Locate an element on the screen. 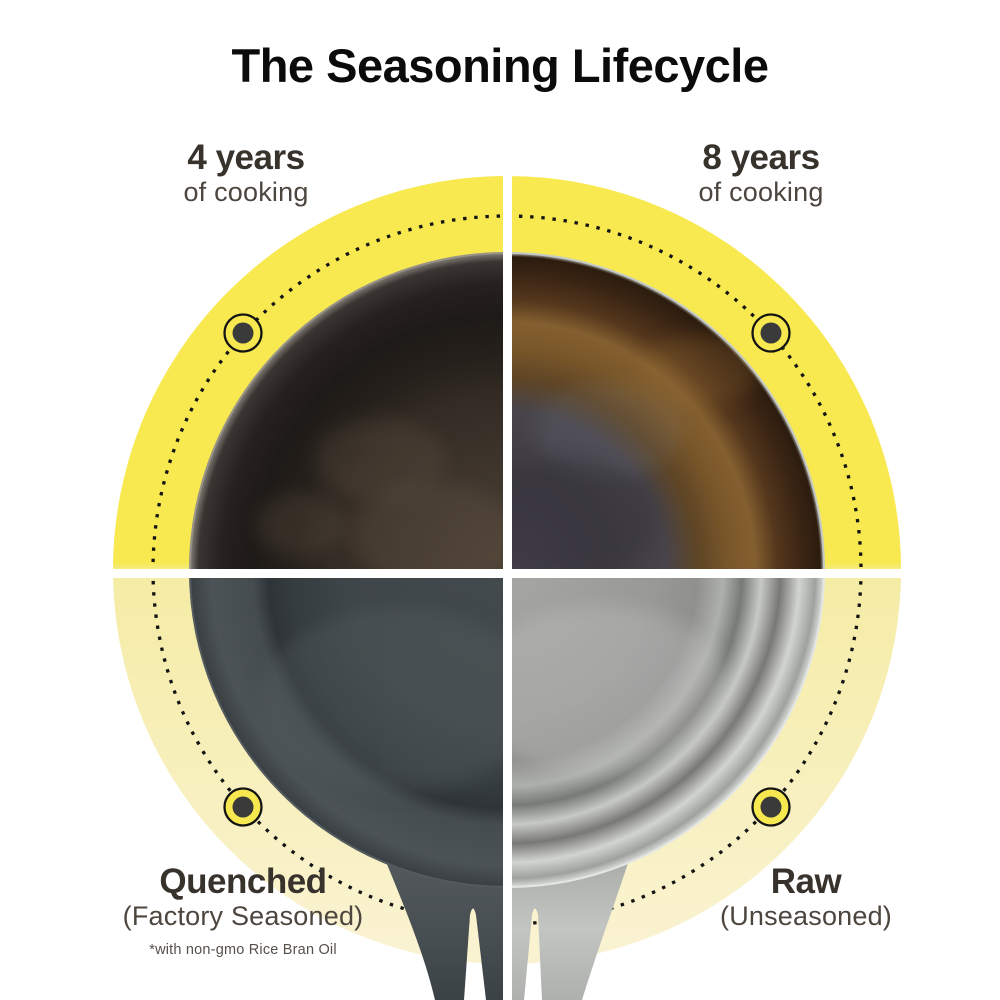  stage-title: 8 years is located at coordinates (761, 157).